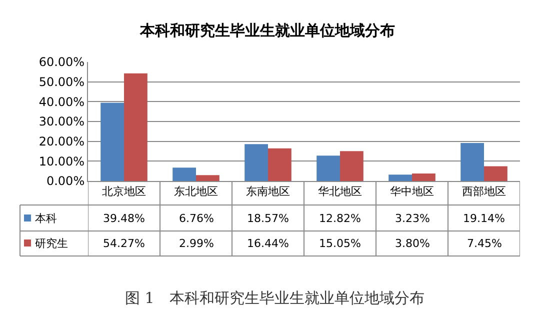 The image size is (535, 321). What do you see at coordinates (268, 243) in the screenshot?
I see `data-label: 16.44%` at bounding box center [268, 243].